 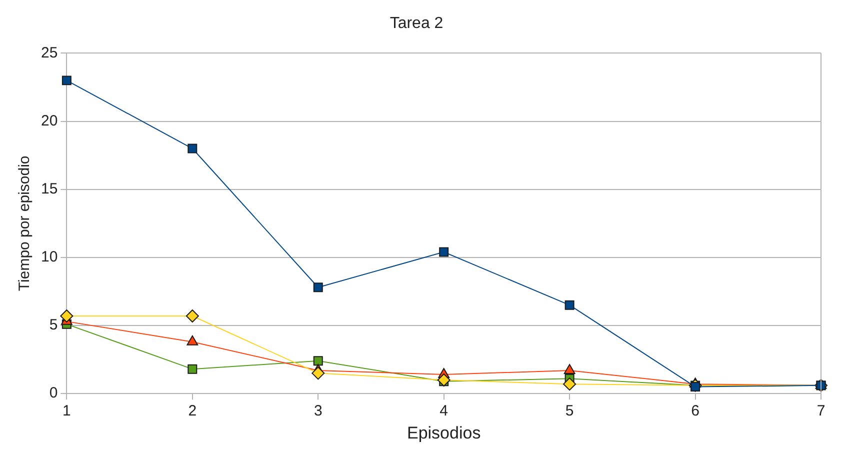 I want to click on x-tick-label: 3, so click(x=318, y=411).